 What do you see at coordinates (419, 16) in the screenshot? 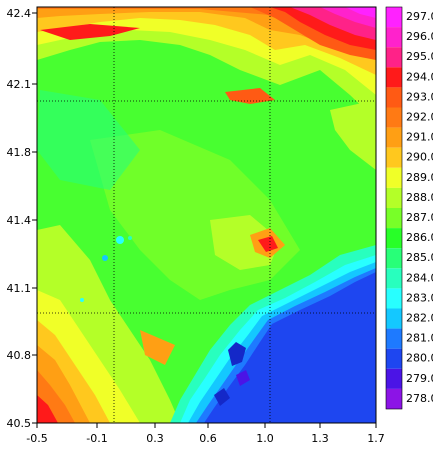
I see `colorbar-label: 297.0` at bounding box center [419, 16].